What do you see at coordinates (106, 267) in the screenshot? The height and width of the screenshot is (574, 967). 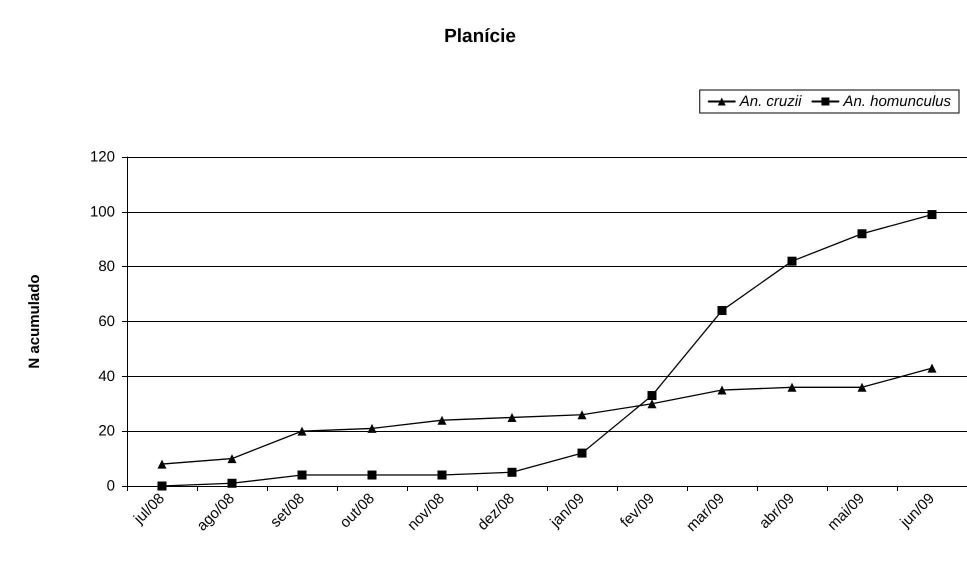 I see `y-tick-label: 80` at bounding box center [106, 267].